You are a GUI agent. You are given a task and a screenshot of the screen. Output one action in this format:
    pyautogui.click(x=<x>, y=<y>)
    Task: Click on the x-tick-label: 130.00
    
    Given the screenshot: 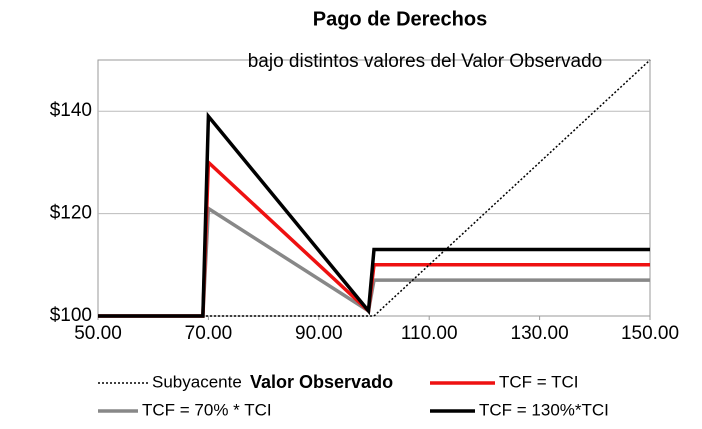 What is the action you would take?
    pyautogui.click(x=540, y=333)
    